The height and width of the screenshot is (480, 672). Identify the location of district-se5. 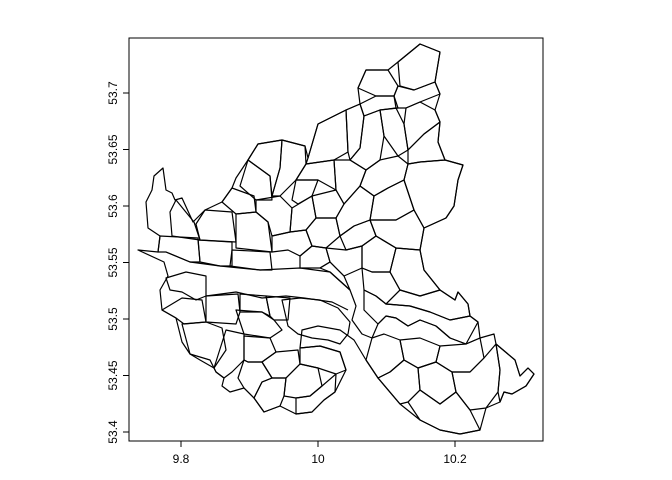
(437, 383).